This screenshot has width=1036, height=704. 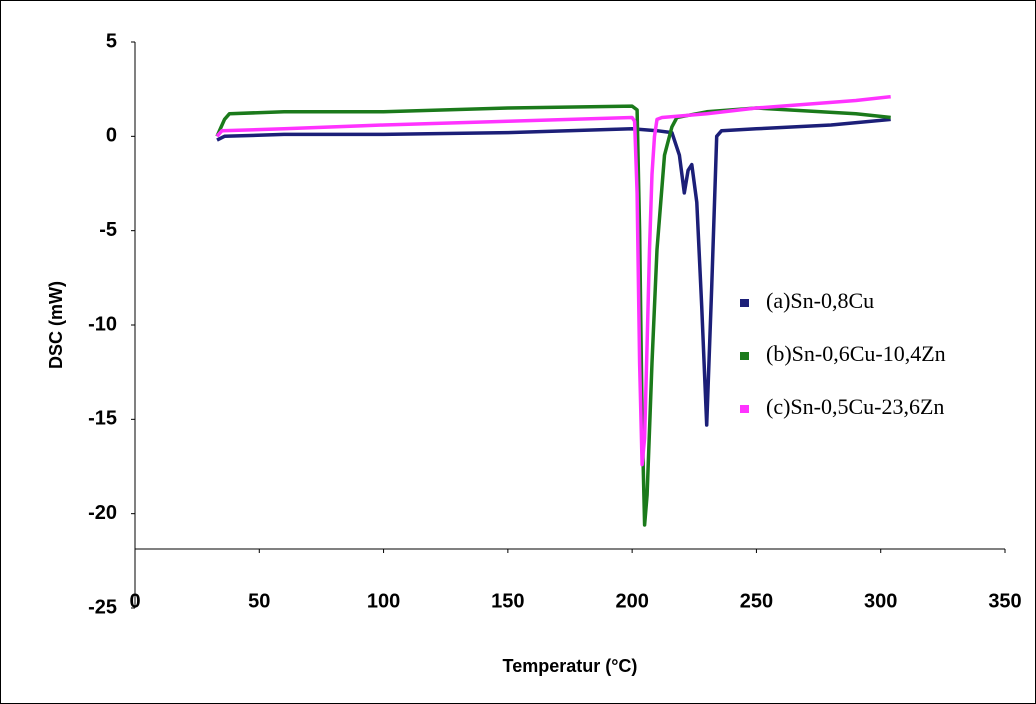 What do you see at coordinates (102, 607) in the screenshot?
I see `y-tick-label: -25` at bounding box center [102, 607].